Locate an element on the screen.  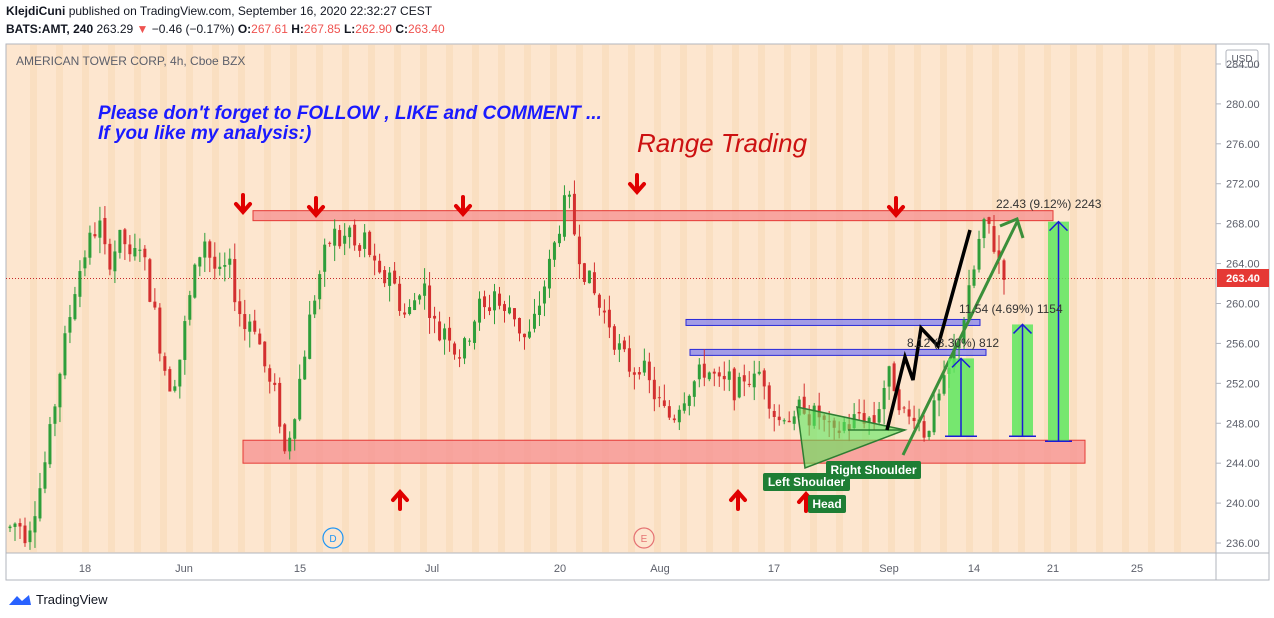
x-tick-label: Aug is located at coordinates (660, 569).